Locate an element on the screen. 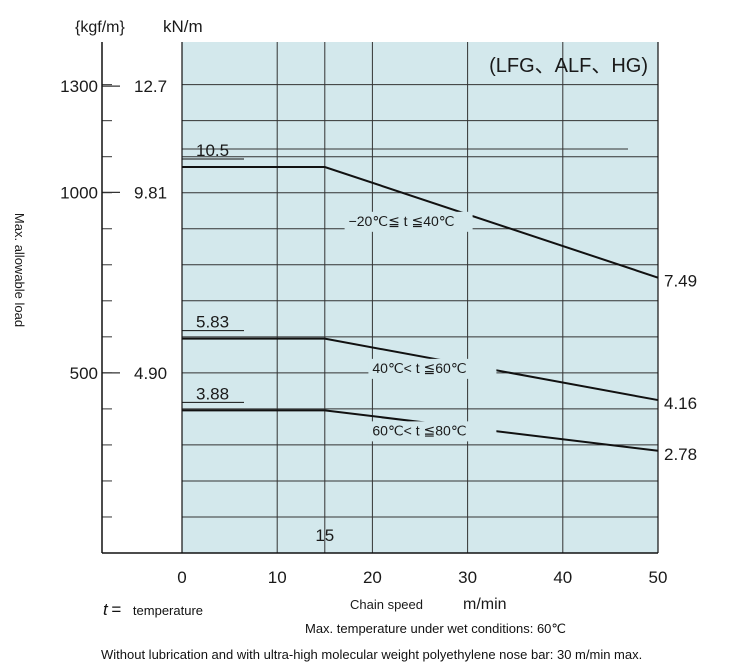 This screenshot has height=671, width=747. y-axis-label: Max. allowable load is located at coordinates (19, 270).